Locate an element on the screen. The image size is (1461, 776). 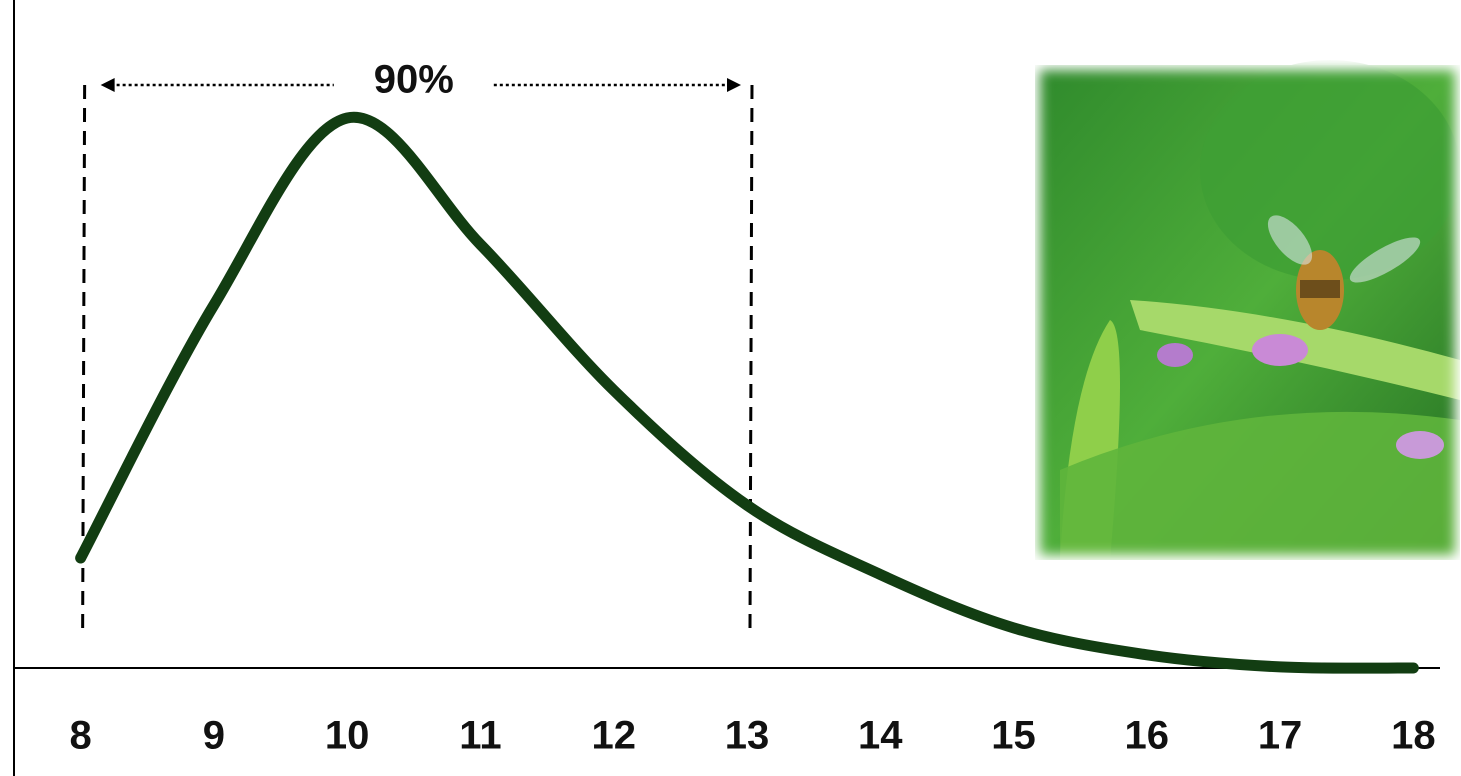
x-tick-label: 14 is located at coordinates (880, 736).